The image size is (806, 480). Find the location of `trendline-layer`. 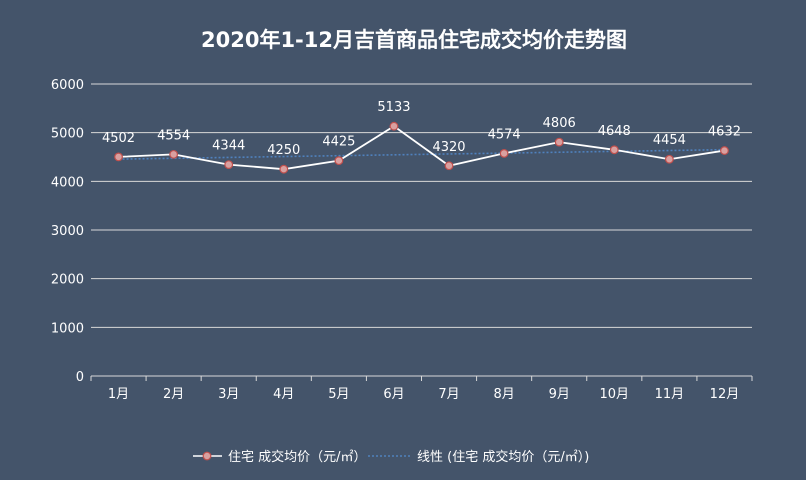

trendline-layer is located at coordinates (421, 154).